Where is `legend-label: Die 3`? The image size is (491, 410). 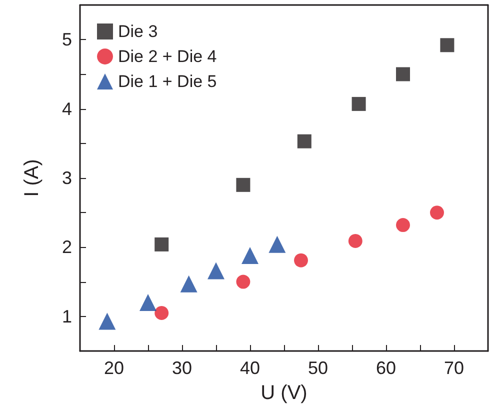 legend-label: Die 3 is located at coordinates (138, 31).